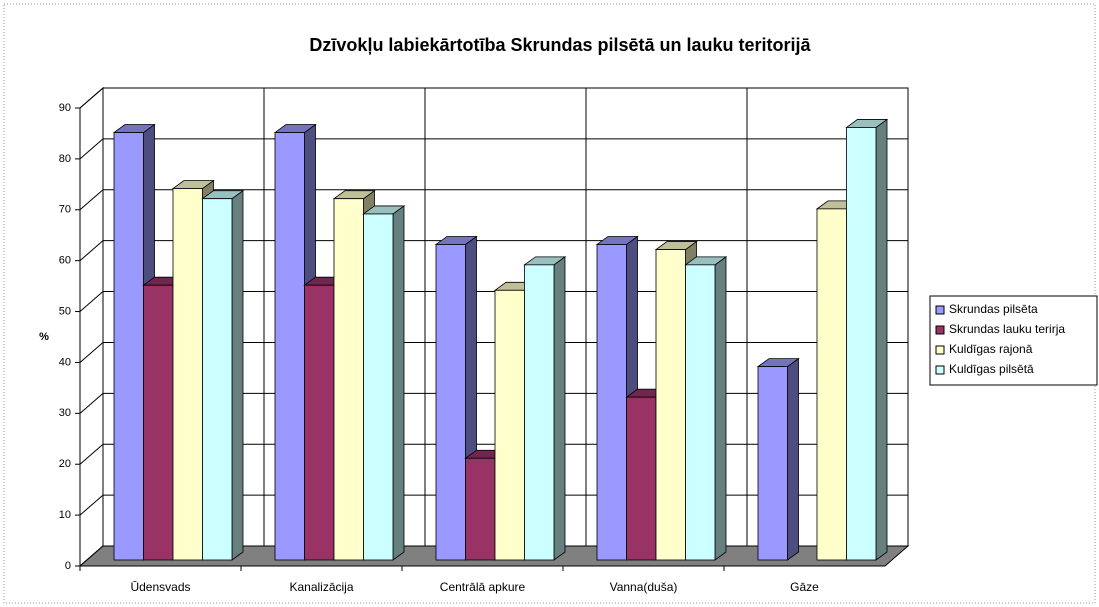  I want to click on y-tick-label: 80, so click(65, 159).